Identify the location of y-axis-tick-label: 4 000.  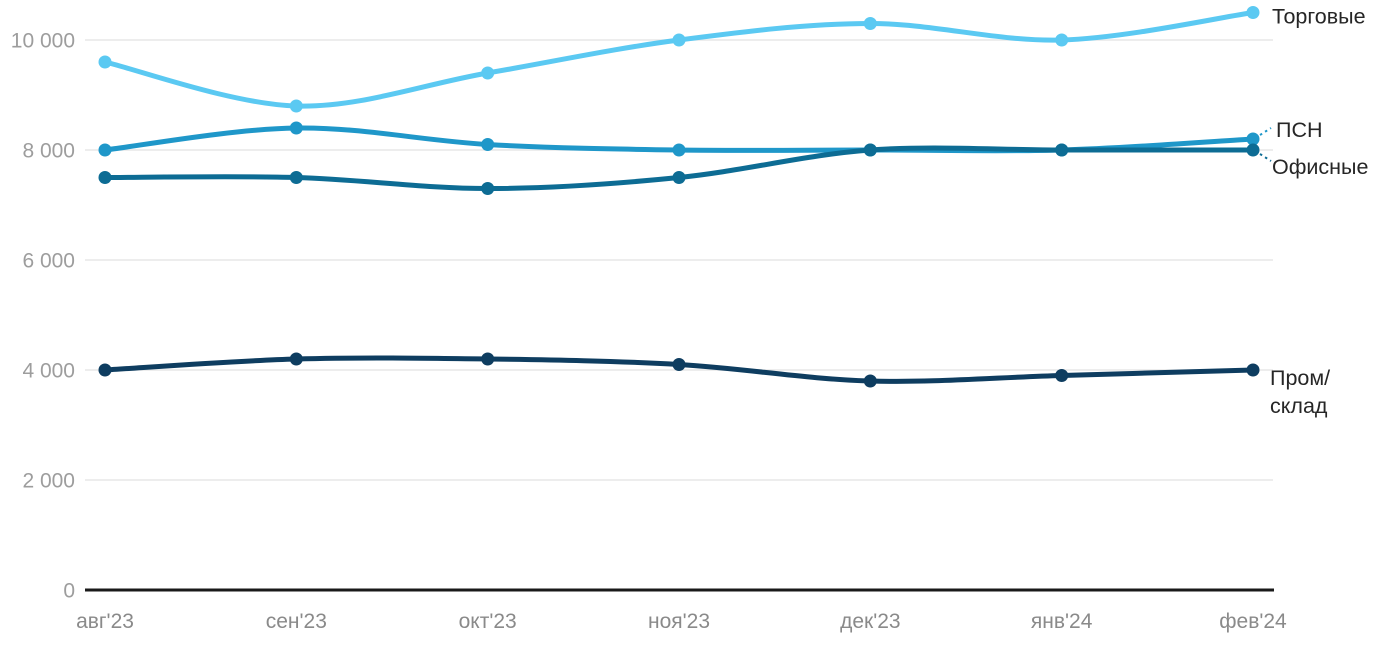
(48, 371).